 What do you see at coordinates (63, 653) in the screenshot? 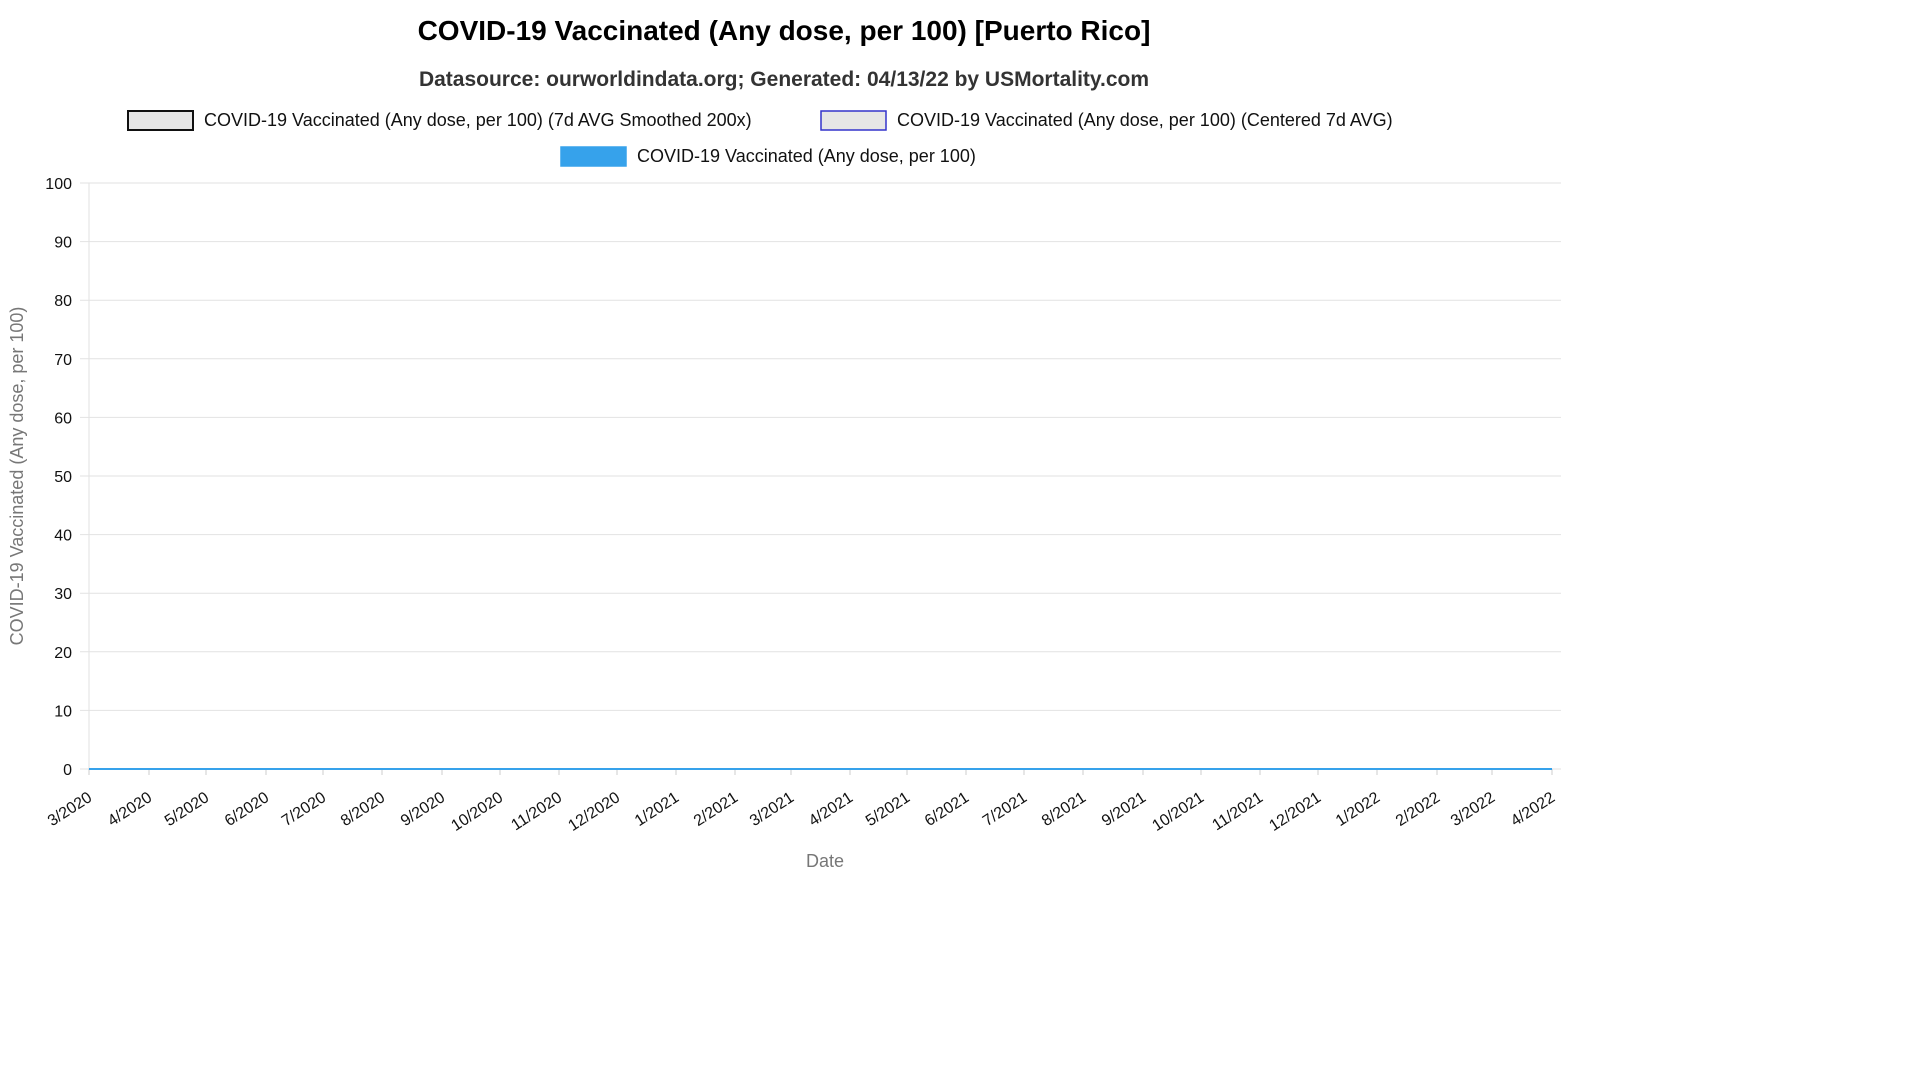
I see `y-tick-label: 20` at bounding box center [63, 653].